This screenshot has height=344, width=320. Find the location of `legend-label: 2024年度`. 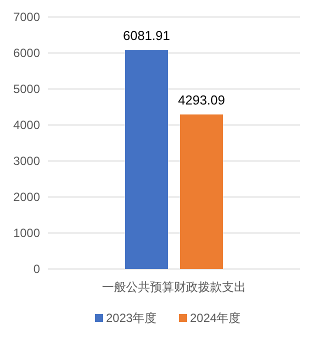

legend-label: 2024年度 is located at coordinates (215, 318).